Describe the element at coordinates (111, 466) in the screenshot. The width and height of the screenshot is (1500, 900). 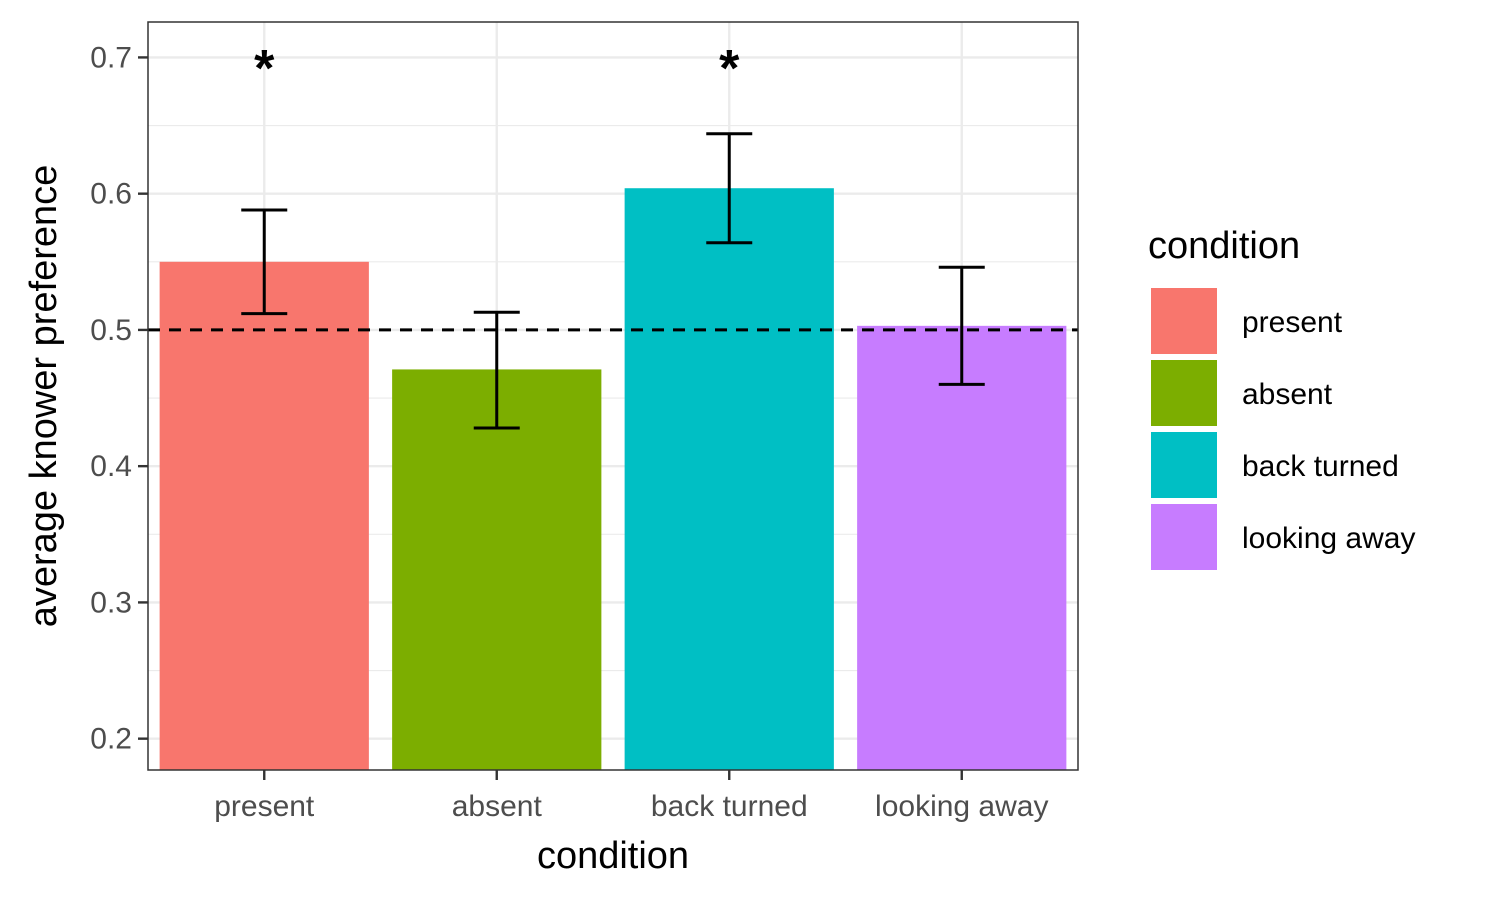
I see `y-tick-label: 0.4` at that location.